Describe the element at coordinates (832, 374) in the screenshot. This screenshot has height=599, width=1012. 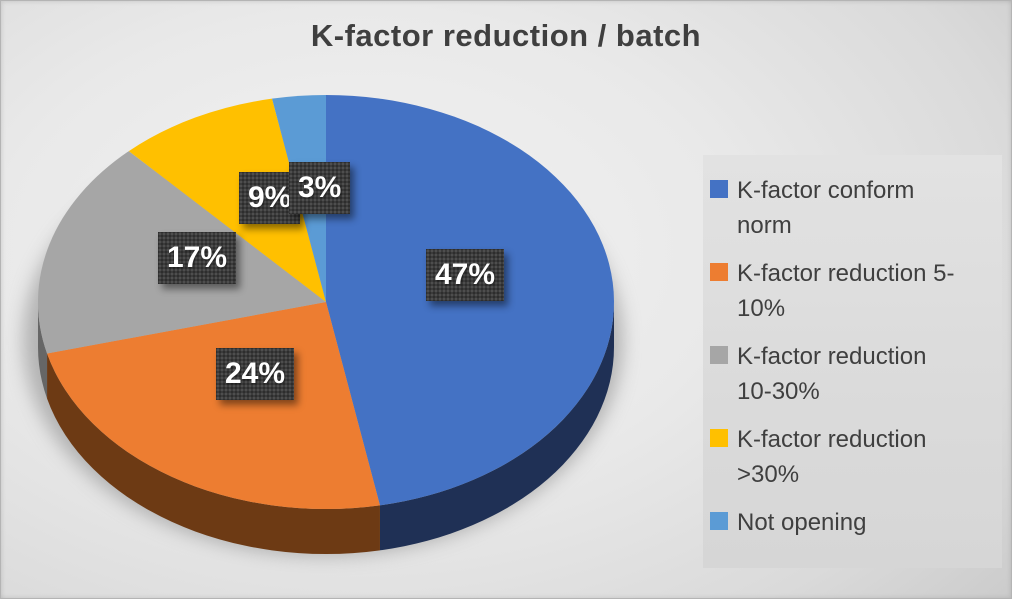
I see `legend-label: K-factor reduction 10-30%` at that location.